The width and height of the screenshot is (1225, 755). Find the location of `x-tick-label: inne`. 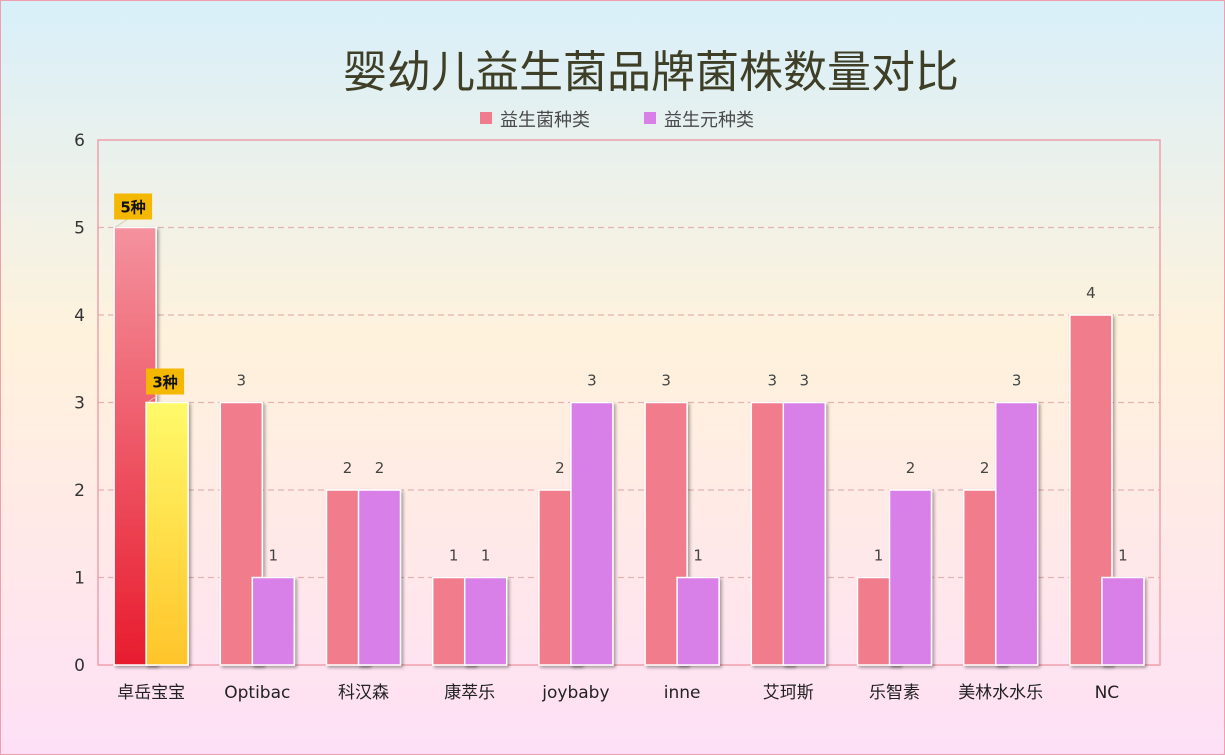

x-tick-label: inne is located at coordinates (682, 693).